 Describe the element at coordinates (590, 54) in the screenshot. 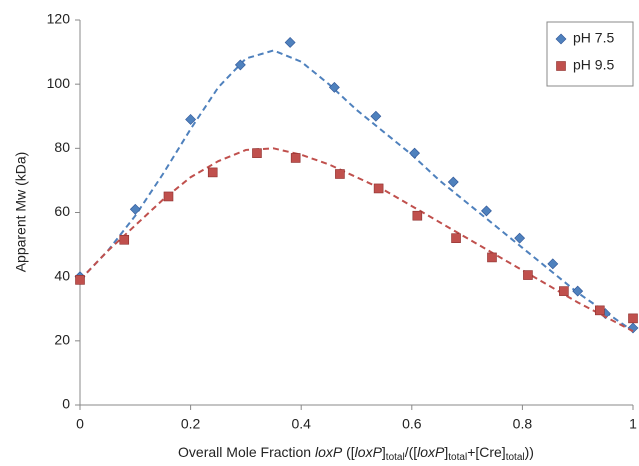

I see `legend-box` at that location.